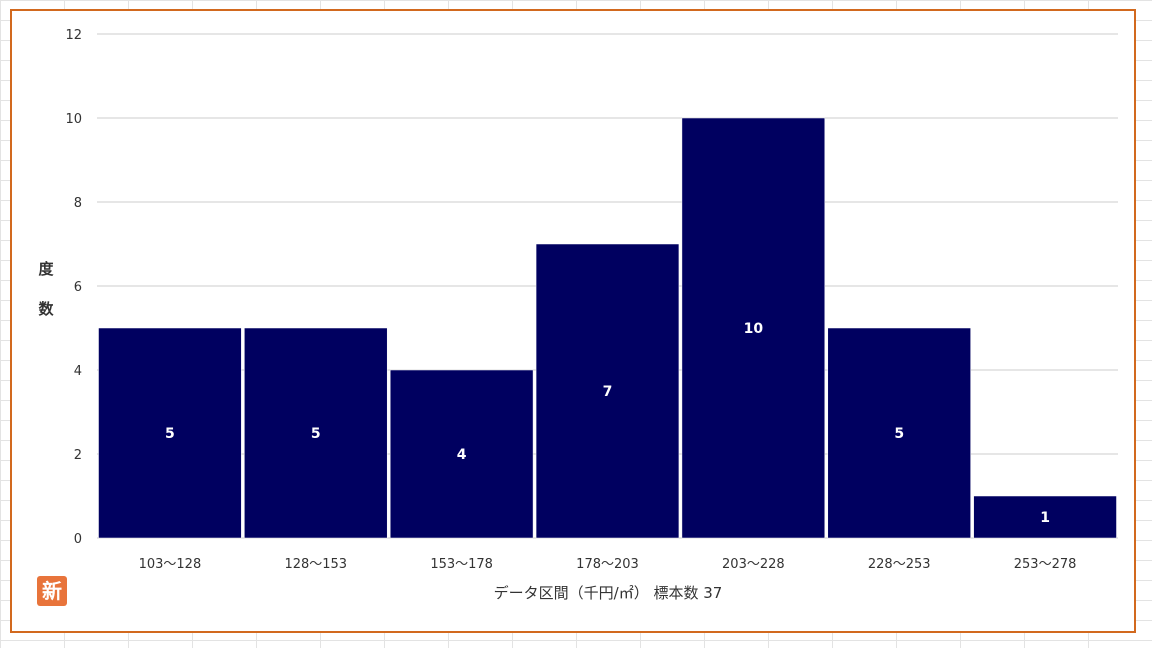 The width and height of the screenshot is (1152, 648). I want to click on y-axis-label-char: 度, so click(46, 269).